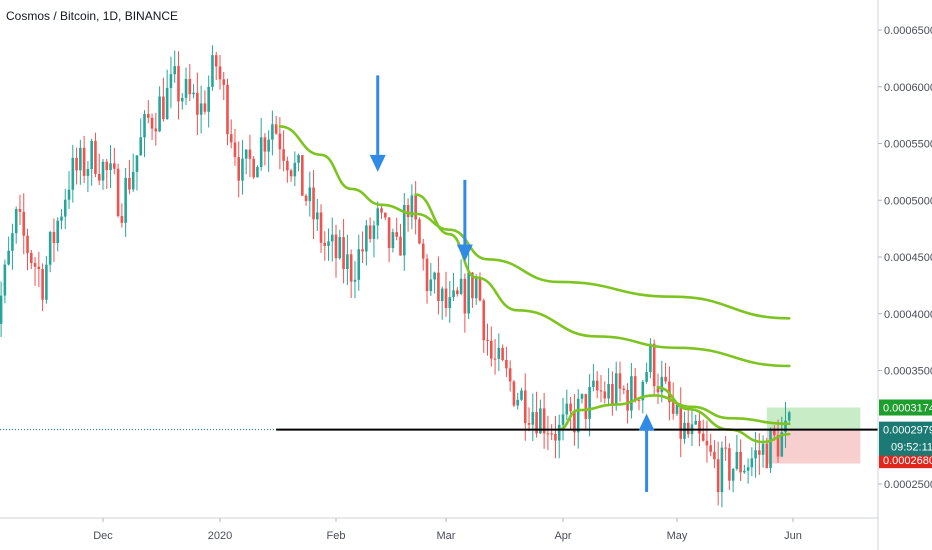 This screenshot has width=932, height=550. Describe the element at coordinates (220, 536) in the screenshot. I see `x-tick-label: 2020` at that location.